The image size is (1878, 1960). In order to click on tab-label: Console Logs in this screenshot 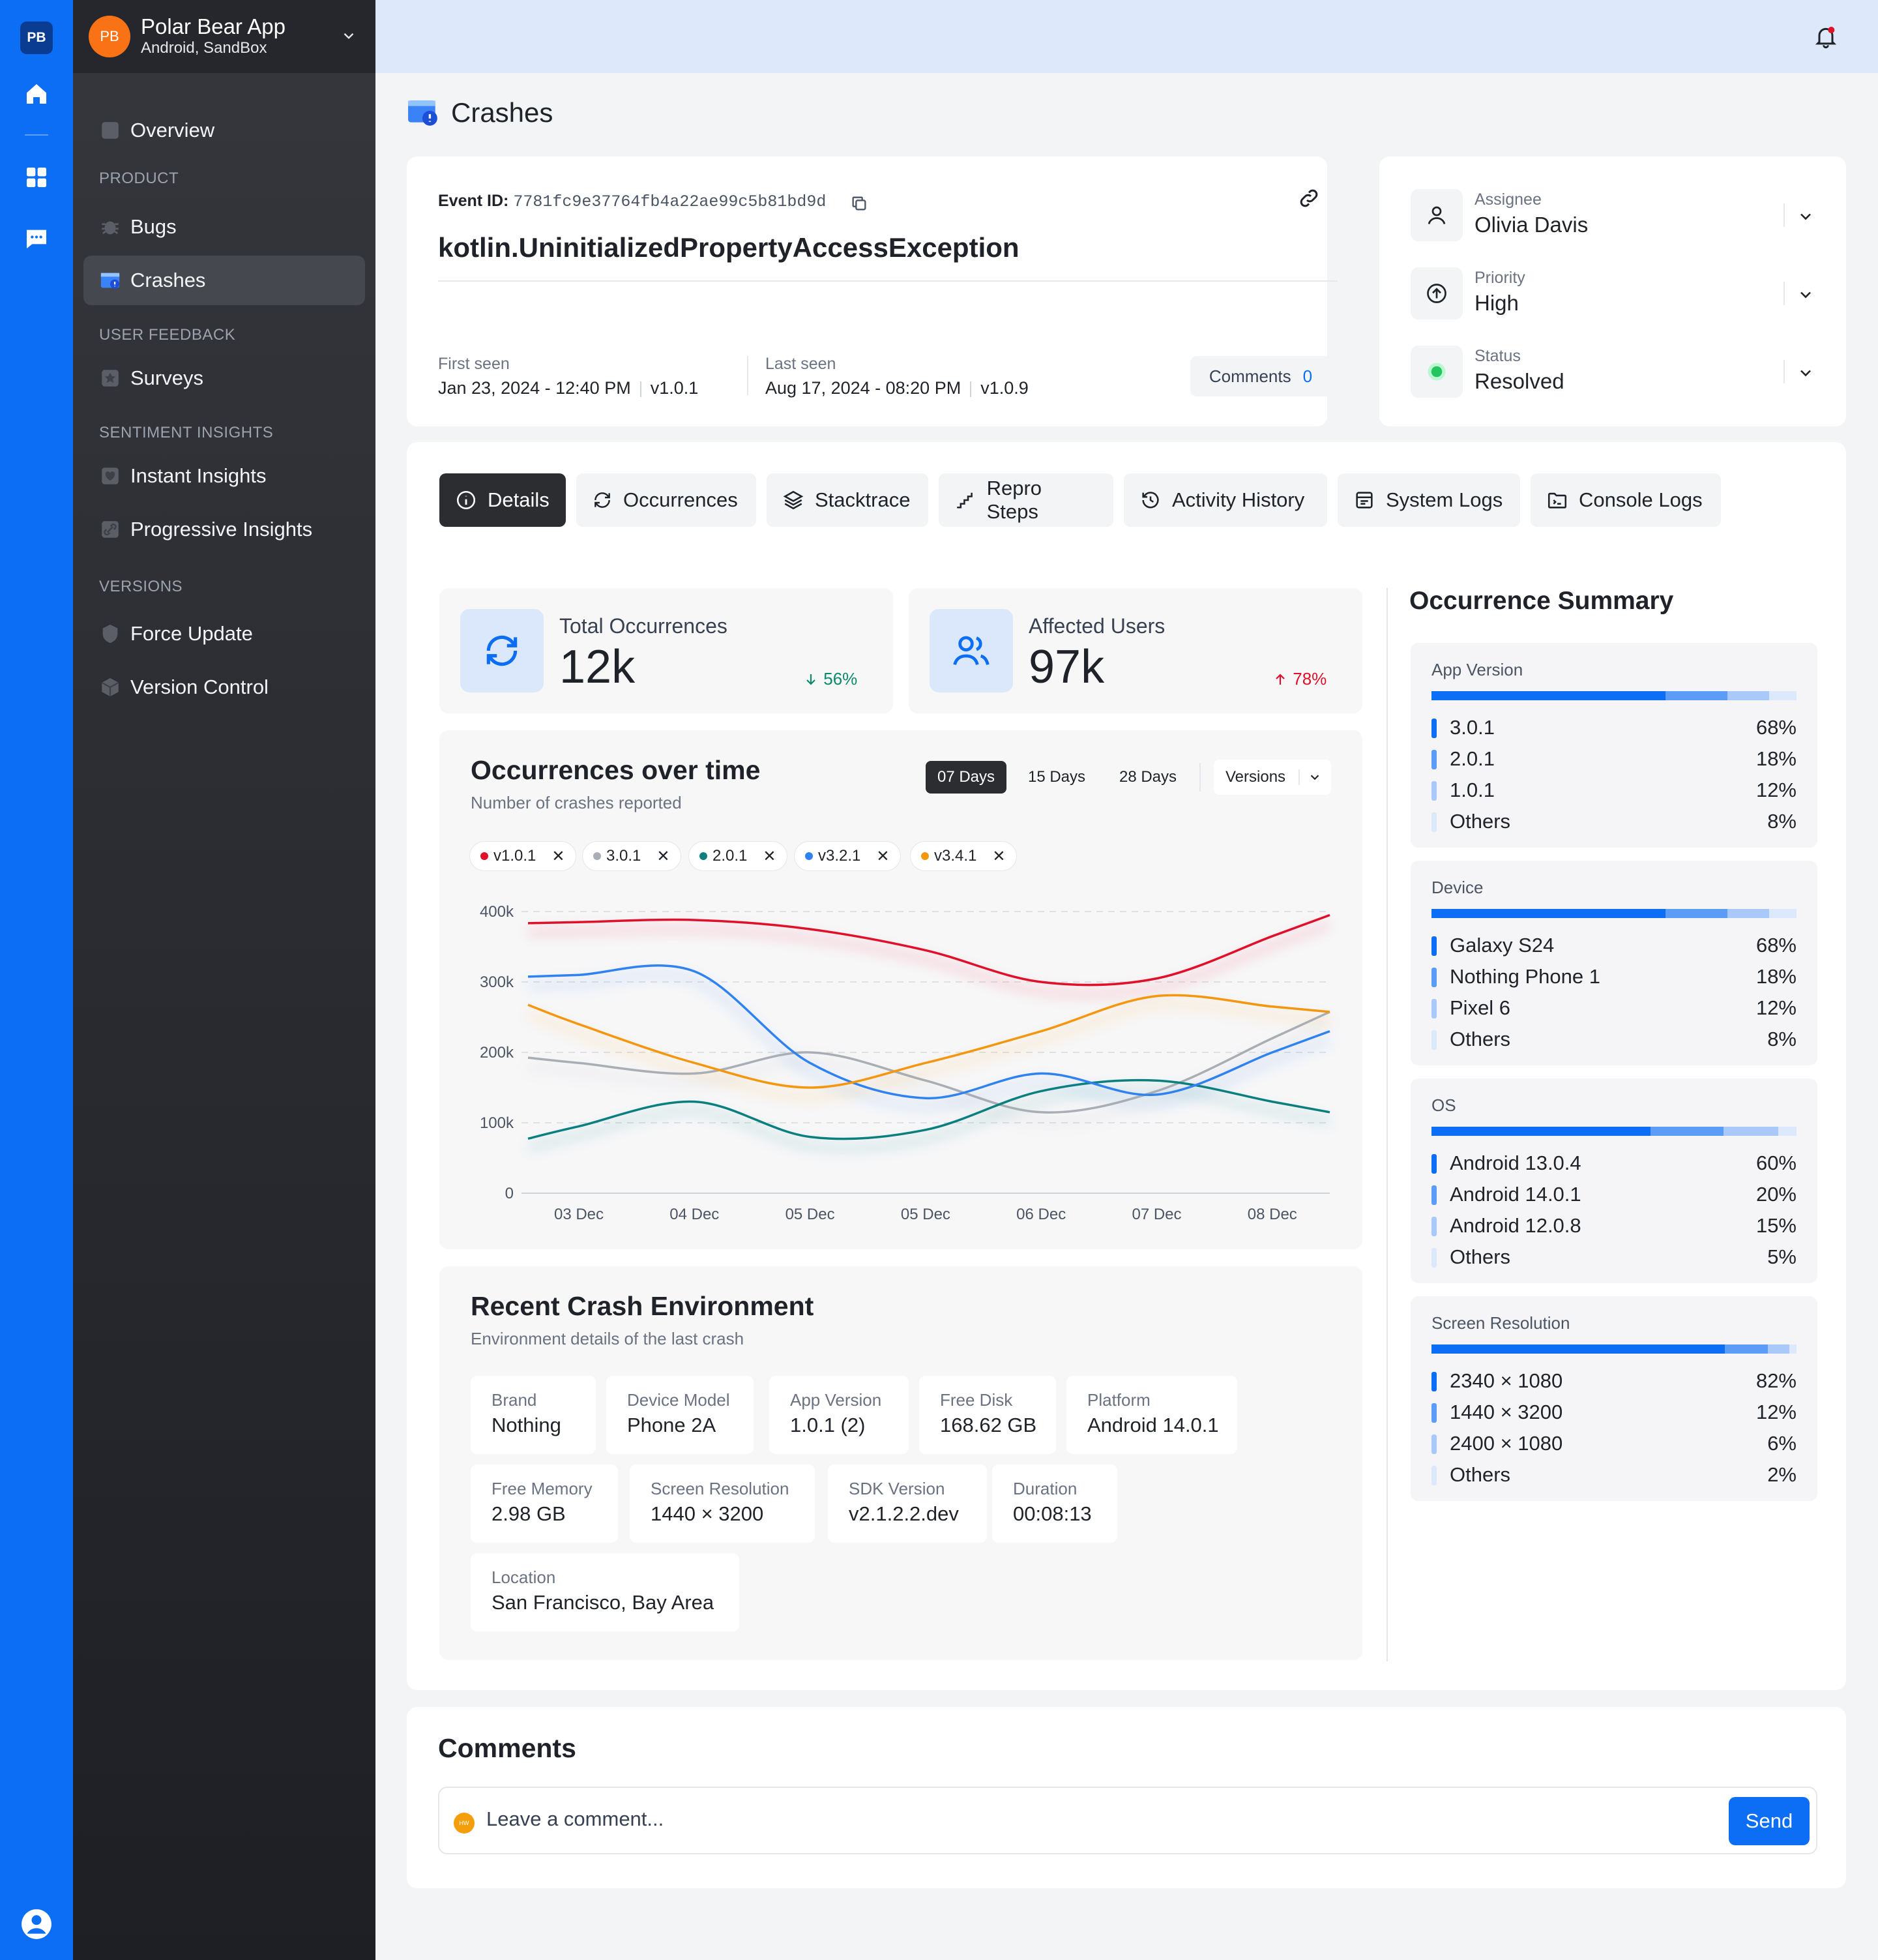, I will do `click(1641, 499)`.